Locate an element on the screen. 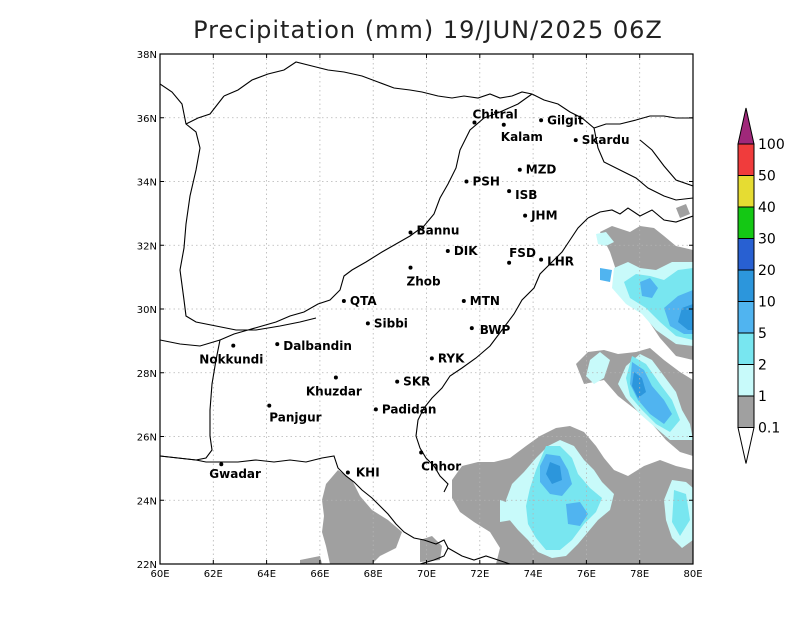  colorbar-label: 5 is located at coordinates (762, 334).